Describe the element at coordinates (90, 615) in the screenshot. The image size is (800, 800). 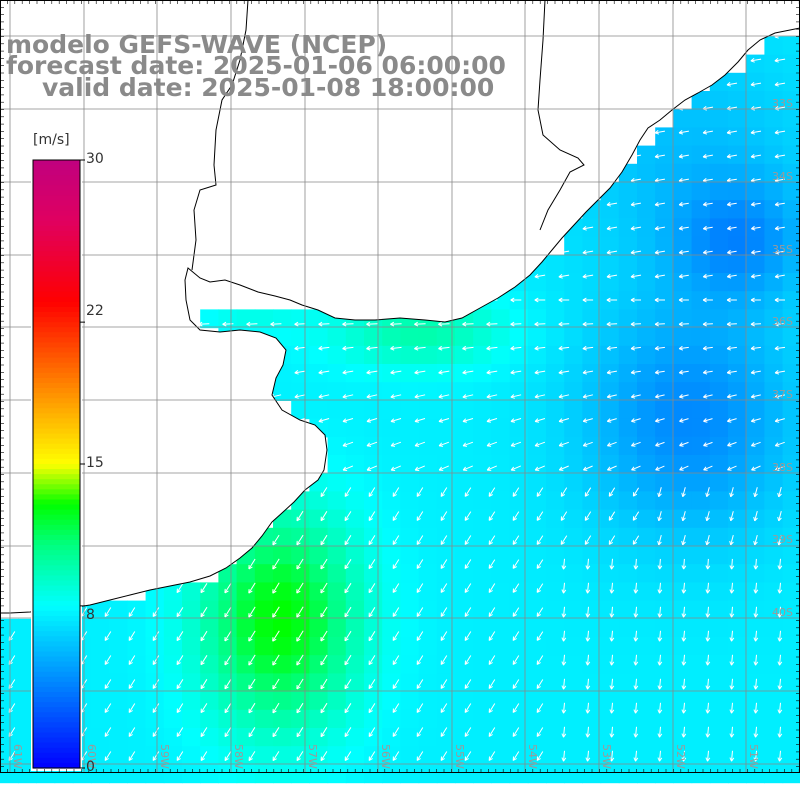
I see `colorbar-tick-label: 8` at that location.